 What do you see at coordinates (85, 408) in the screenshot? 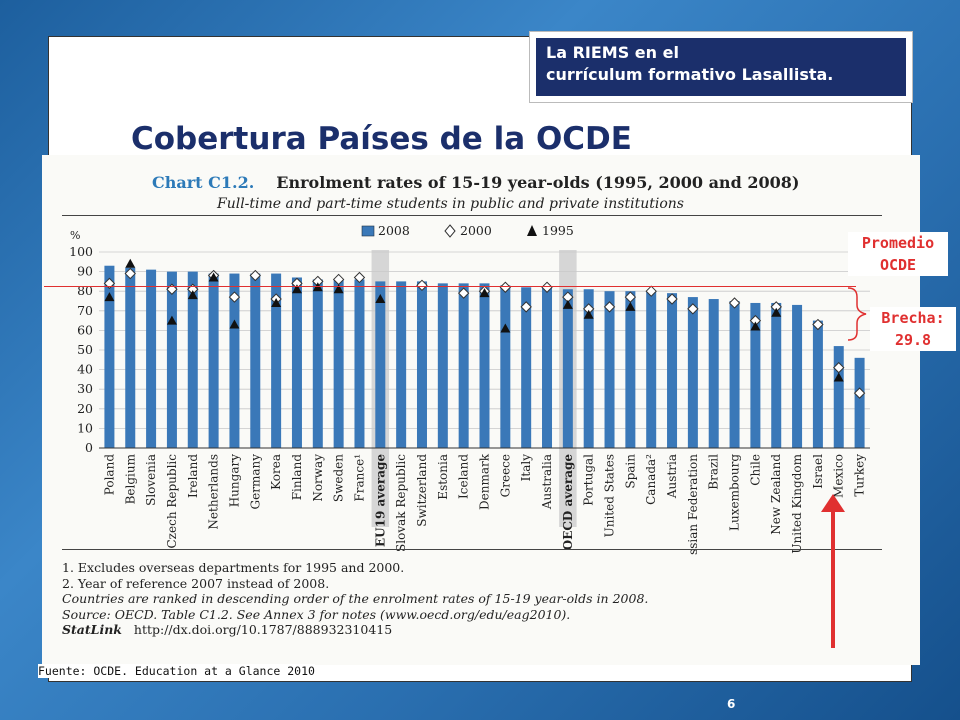
I see `y-tick-label: 20` at bounding box center [85, 408].